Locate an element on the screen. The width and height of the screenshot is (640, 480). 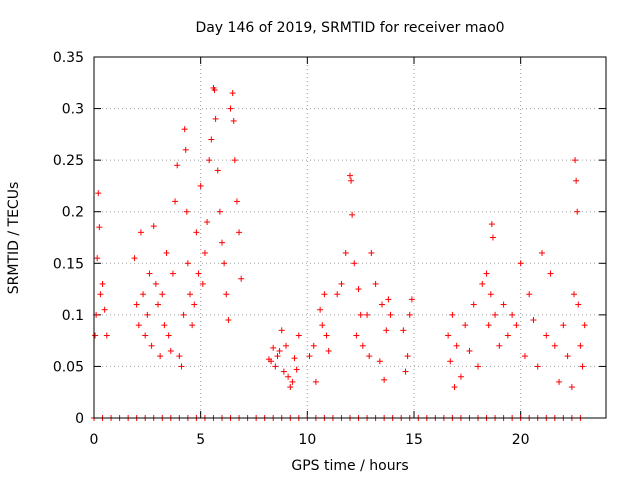
x-tick-label: 10 is located at coordinates (307, 440).